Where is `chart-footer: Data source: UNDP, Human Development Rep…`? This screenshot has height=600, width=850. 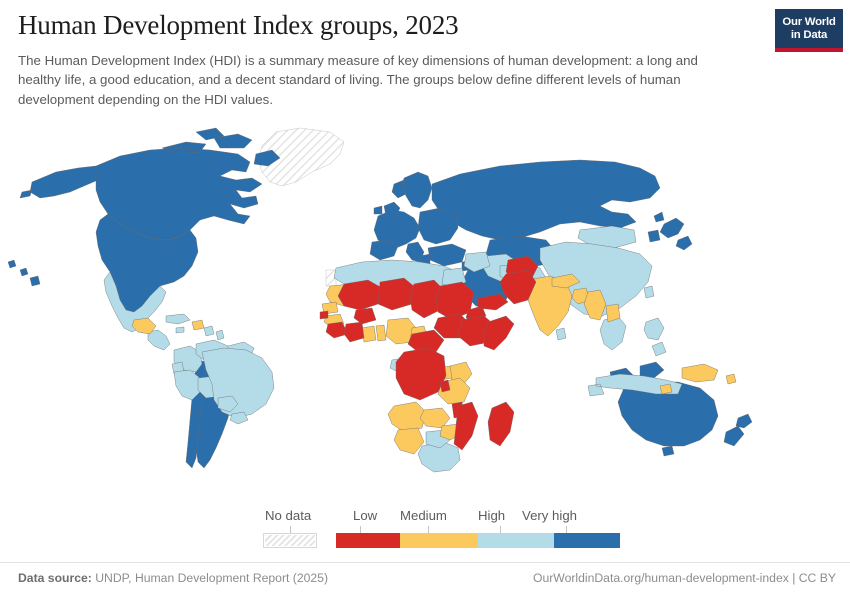
chart-footer: Data source: UNDP, Human Development Rep… is located at coordinates (425, 581).